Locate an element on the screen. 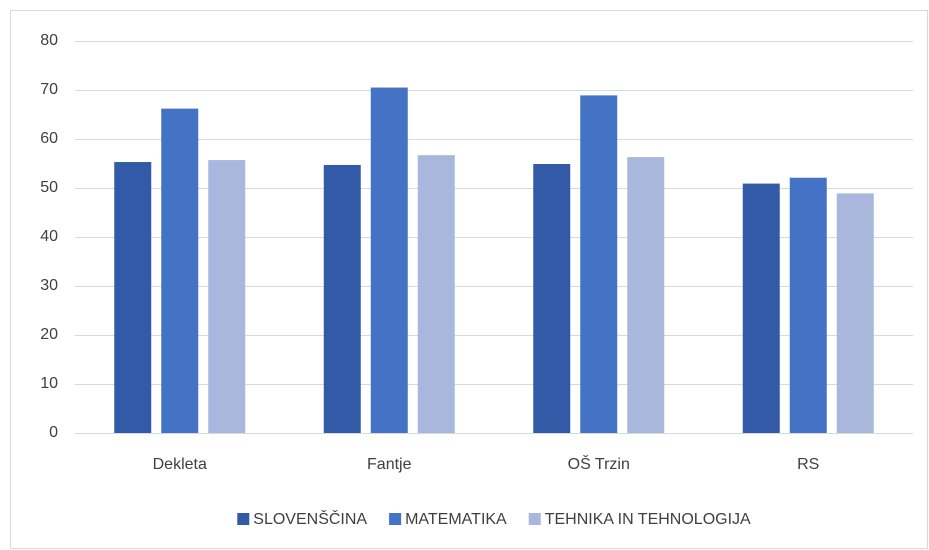 The width and height of the screenshot is (929, 550). y-tick-label: 60 is located at coordinates (49, 138).